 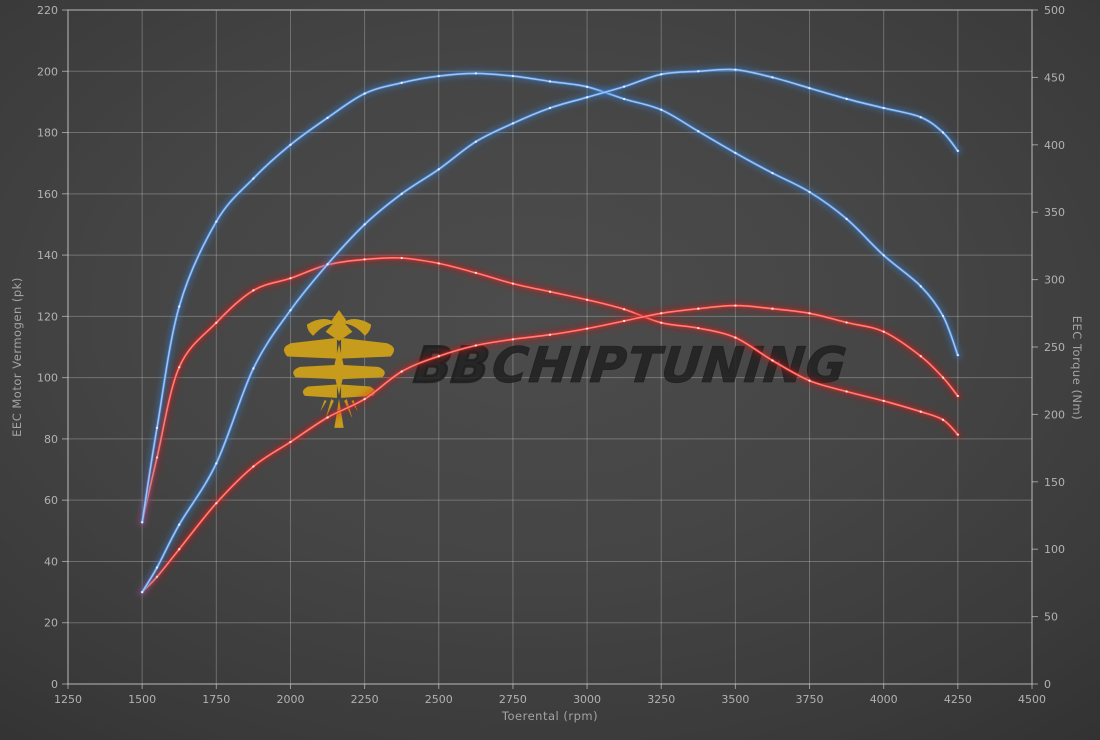 I want to click on x-tick-label: 2750, so click(x=513, y=699).